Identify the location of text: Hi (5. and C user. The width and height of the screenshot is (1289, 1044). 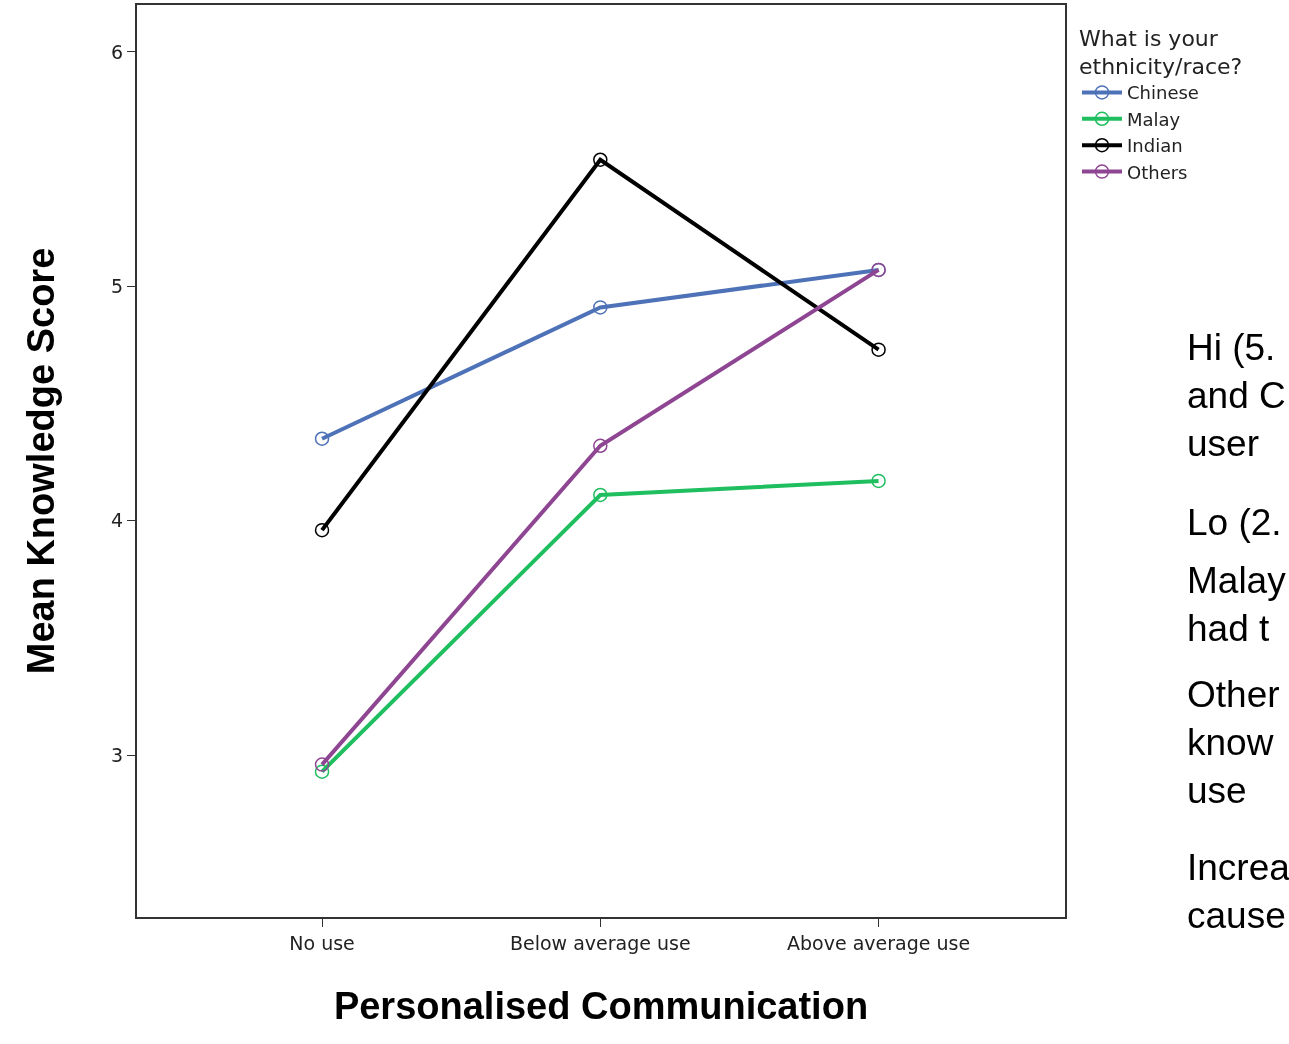
(1236, 396).